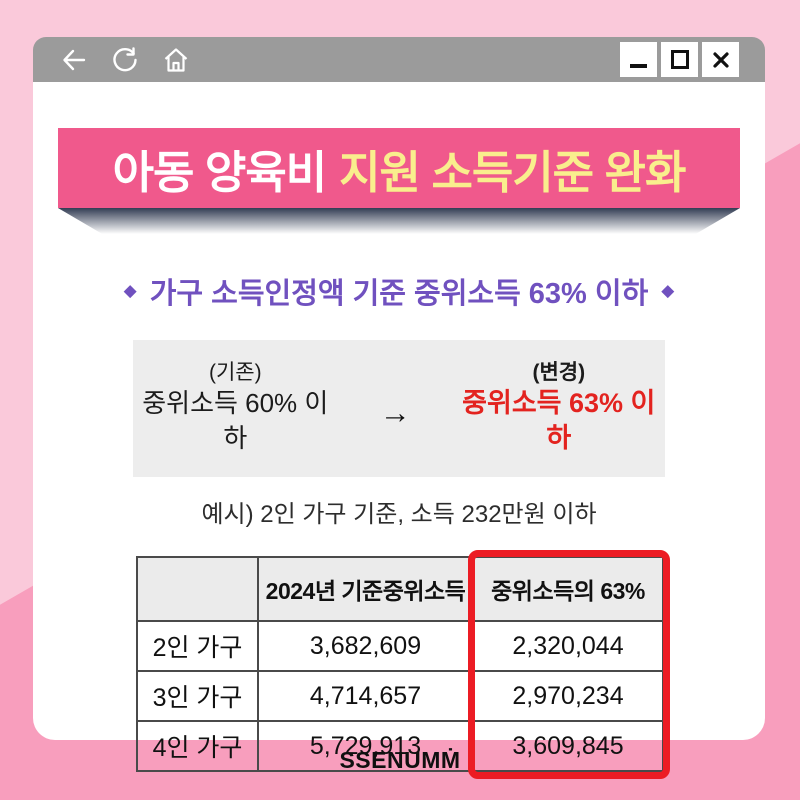  What do you see at coordinates (568, 696) in the screenshot?
I see `pct63-value: 2,970,234` at bounding box center [568, 696].